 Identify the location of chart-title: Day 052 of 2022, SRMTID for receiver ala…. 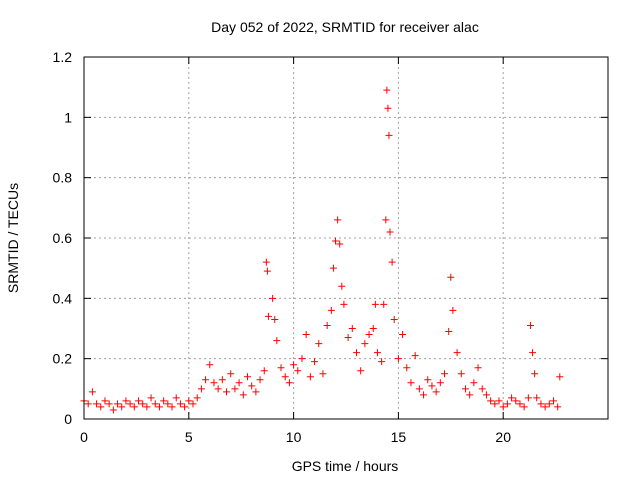
(345, 27).